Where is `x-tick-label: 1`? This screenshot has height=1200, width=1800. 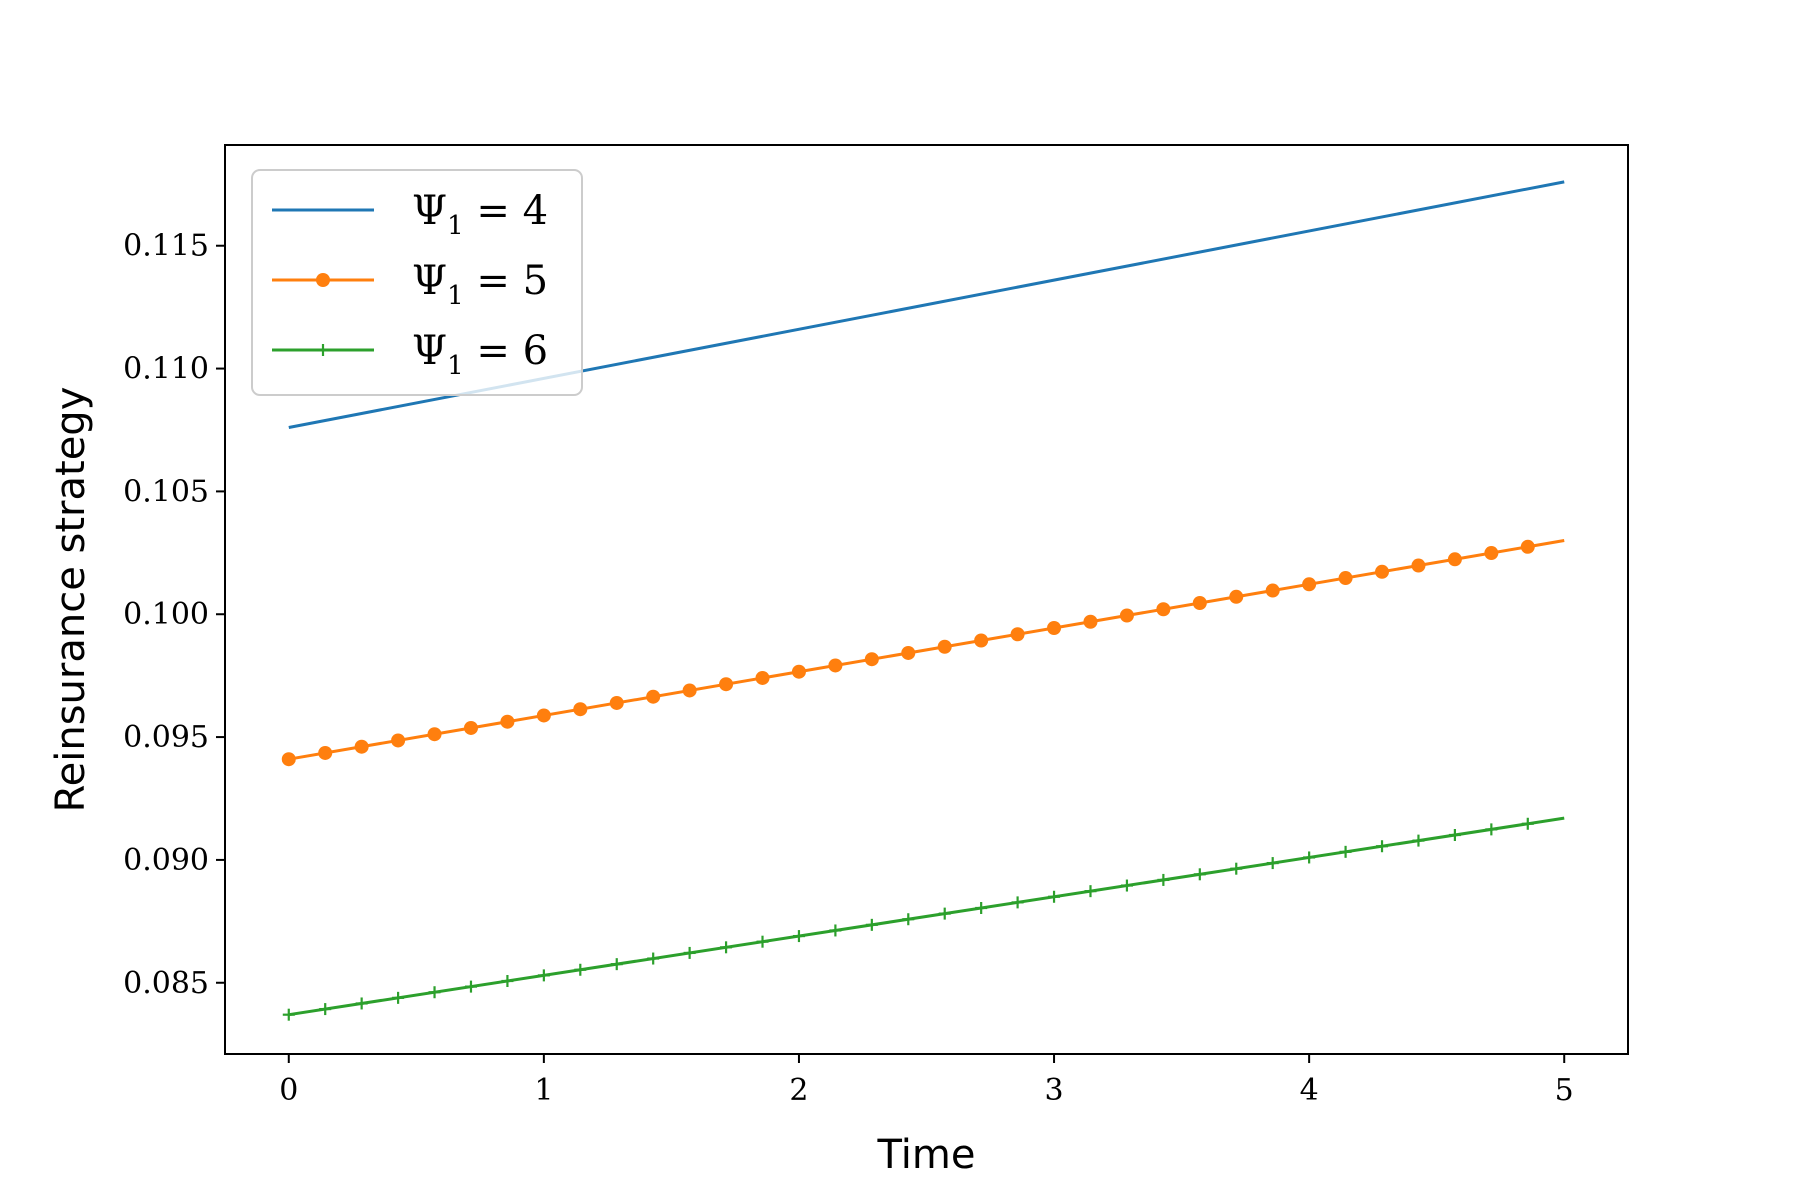 x-tick-label: 1 is located at coordinates (543, 1090).